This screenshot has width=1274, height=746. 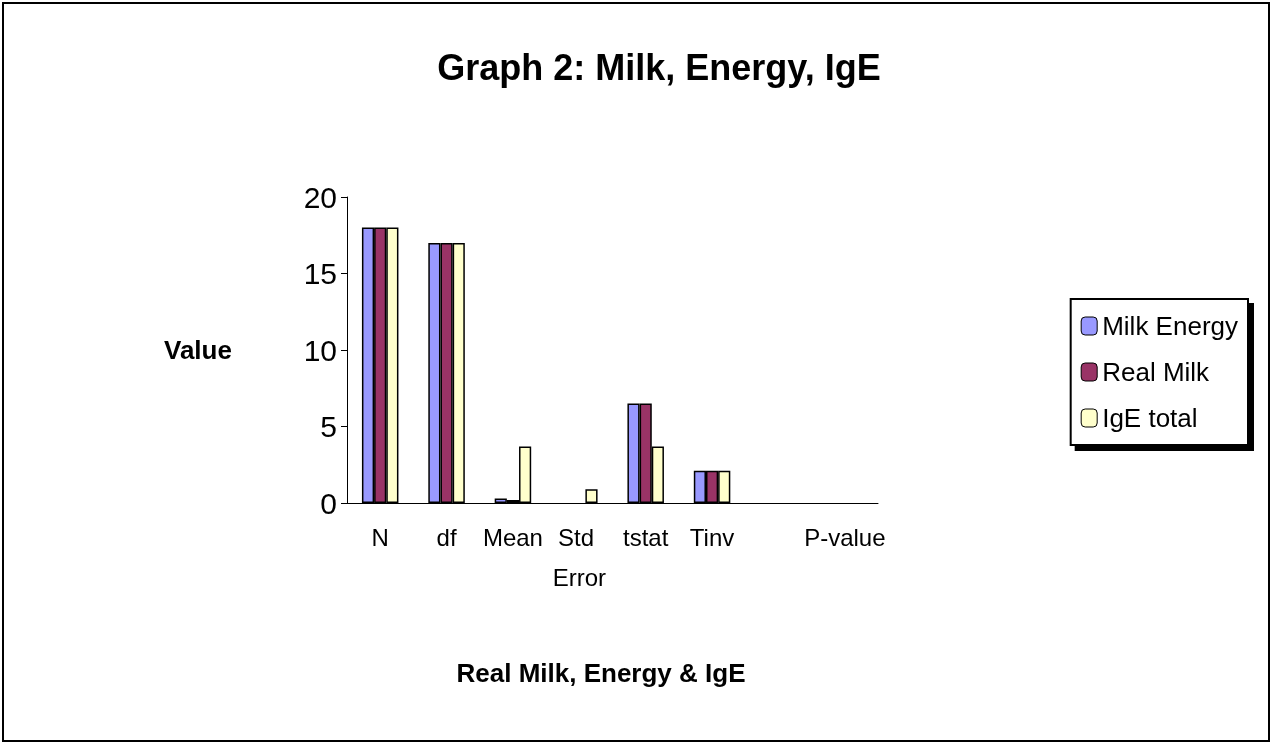 What do you see at coordinates (712, 537) in the screenshot?
I see `x-tick-label: Tinv` at bounding box center [712, 537].